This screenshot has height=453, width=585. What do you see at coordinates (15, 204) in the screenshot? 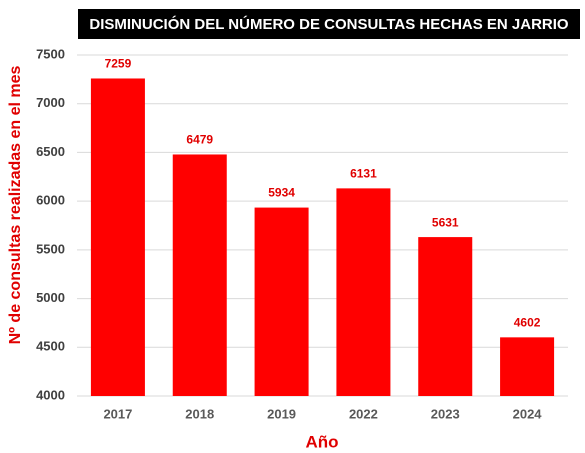
I see `y-axis-label: Nº de consultas realizadas en el mes` at bounding box center [15, 204].